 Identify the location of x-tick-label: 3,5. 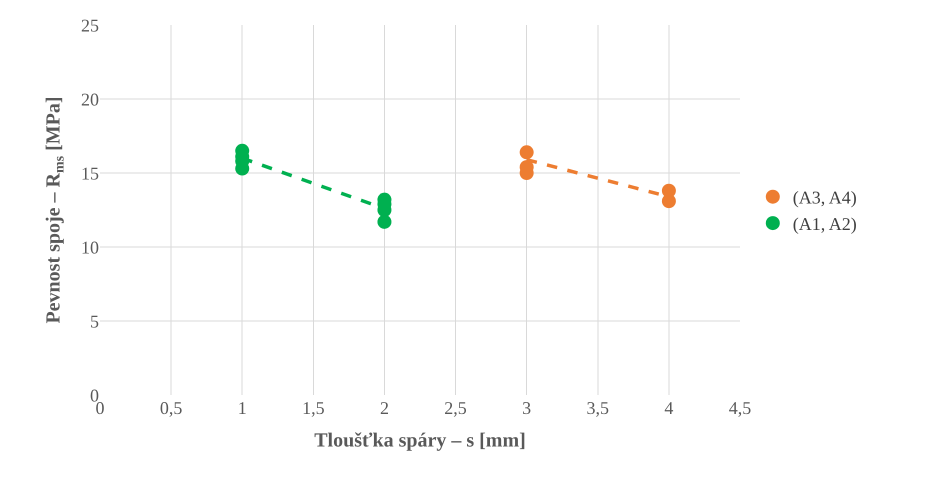
(598, 408).